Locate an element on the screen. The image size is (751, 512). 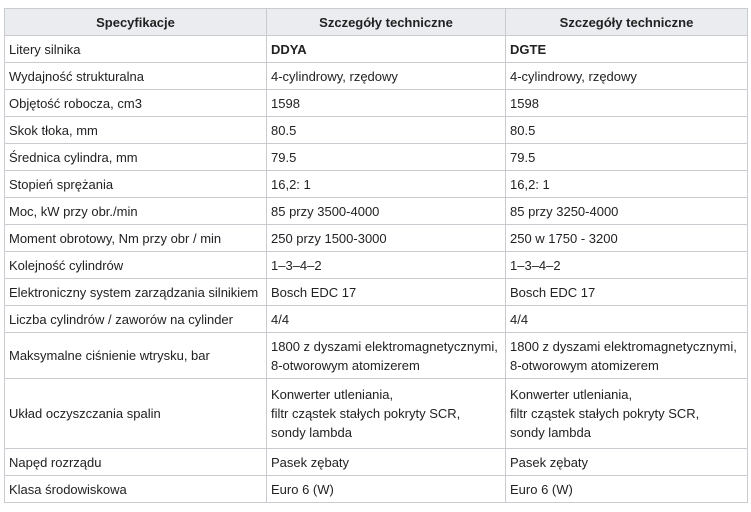
spec-value-dgte: 4/4 is located at coordinates (626, 319).